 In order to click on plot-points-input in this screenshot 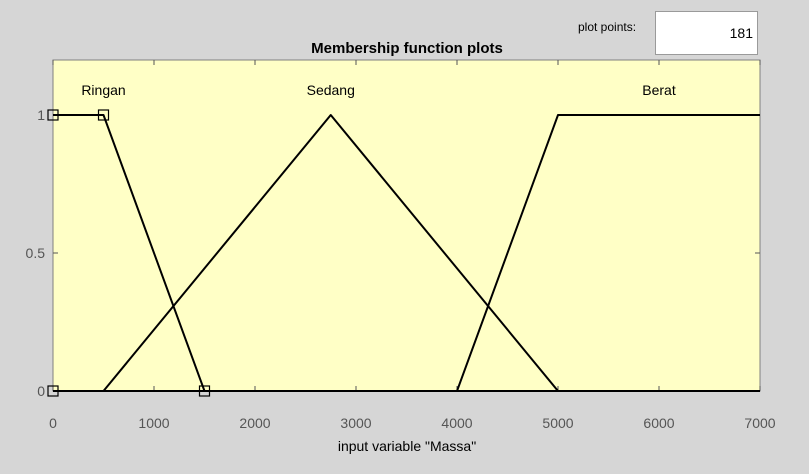, I will do `click(706, 33)`.